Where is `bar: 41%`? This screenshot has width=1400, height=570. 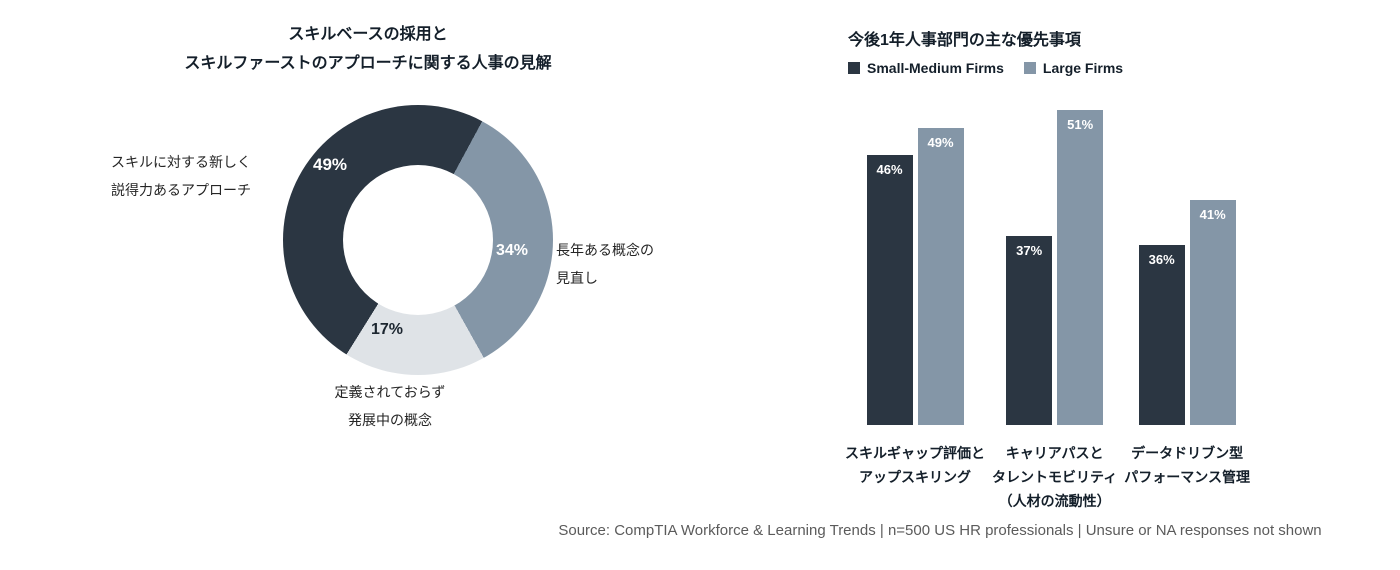 bar: 41% is located at coordinates (1212, 312).